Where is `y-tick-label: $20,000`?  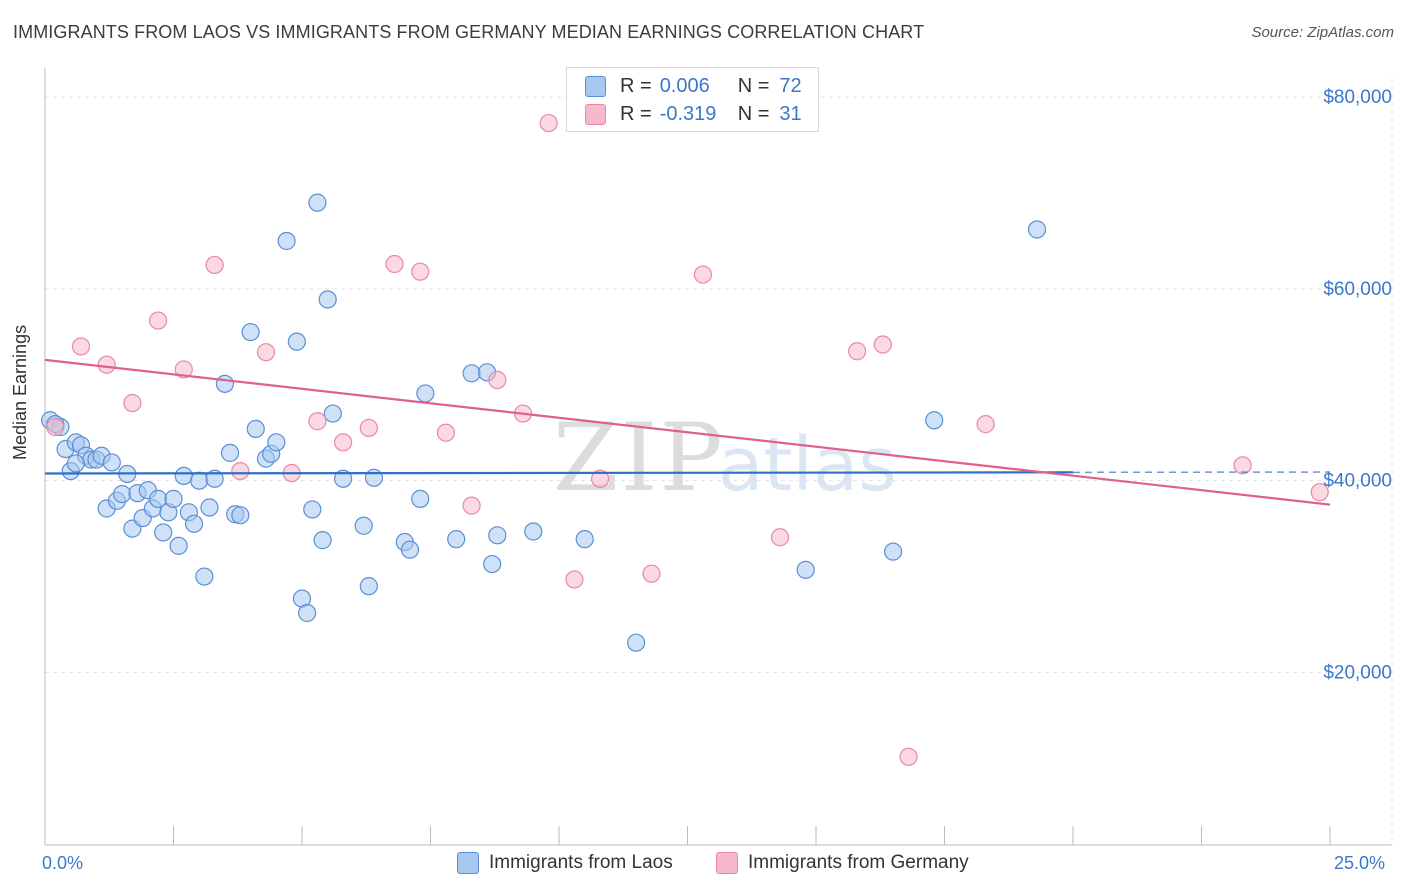
y-tick-label: $20,000 is located at coordinates (1357, 672).